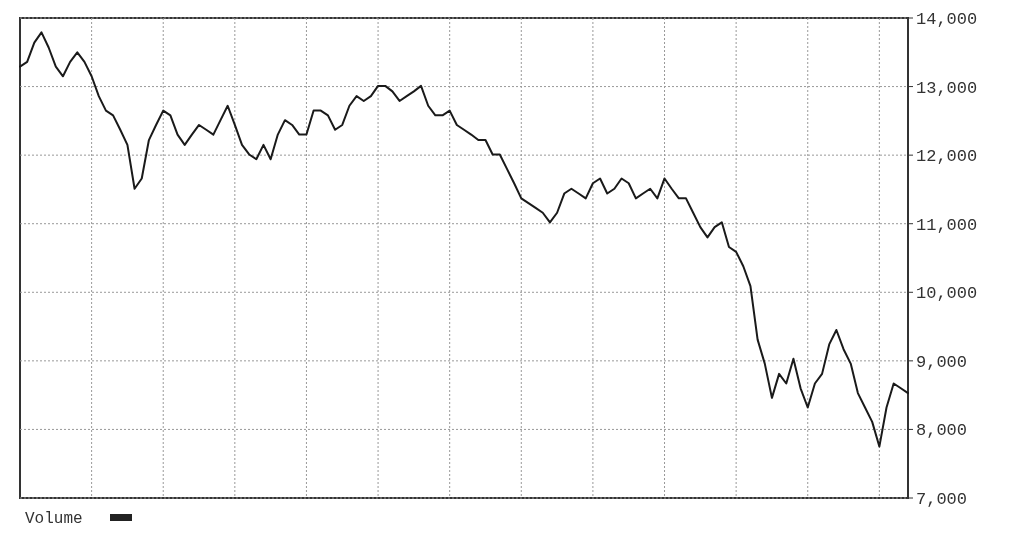 This screenshot has height=539, width=1027. I want to click on y-tick-label: 9,000, so click(942, 362).